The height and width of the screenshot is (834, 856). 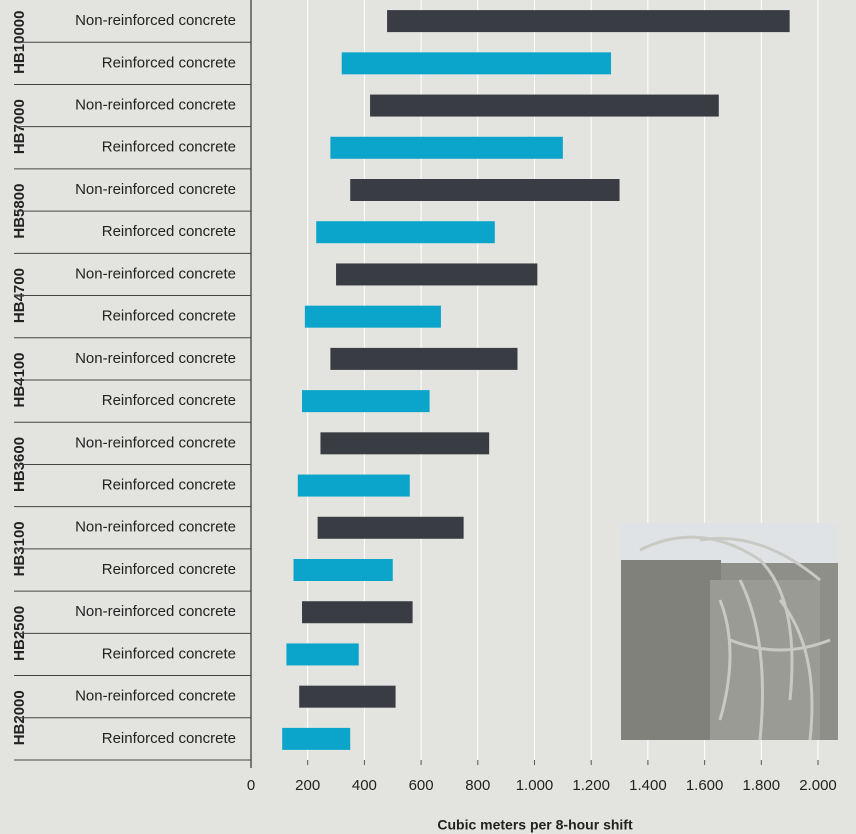 What do you see at coordinates (535, 785) in the screenshot?
I see `x-tick-label: 1.000` at bounding box center [535, 785].